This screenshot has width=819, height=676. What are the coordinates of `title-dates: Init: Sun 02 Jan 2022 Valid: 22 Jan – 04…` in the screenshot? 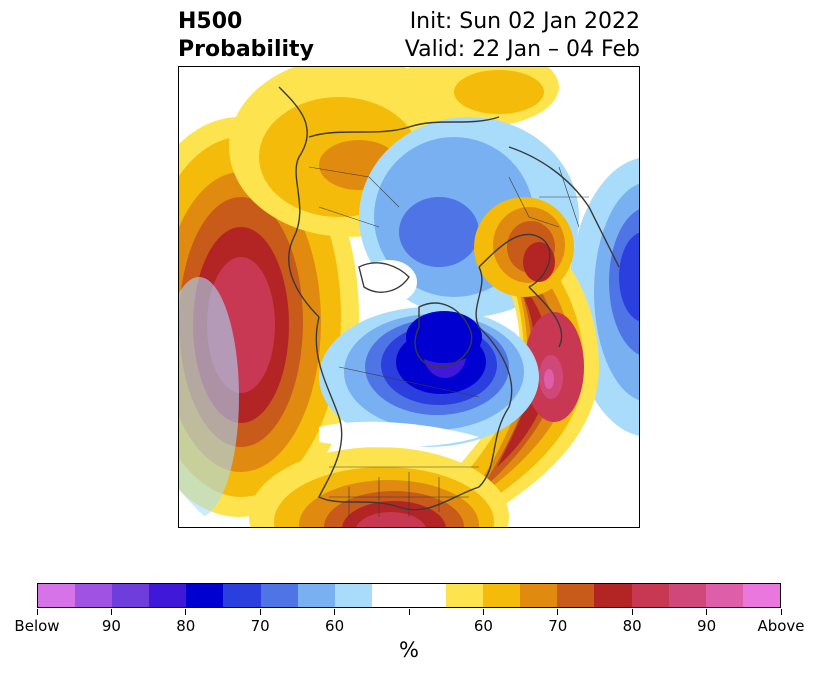 It's located at (522, 36).